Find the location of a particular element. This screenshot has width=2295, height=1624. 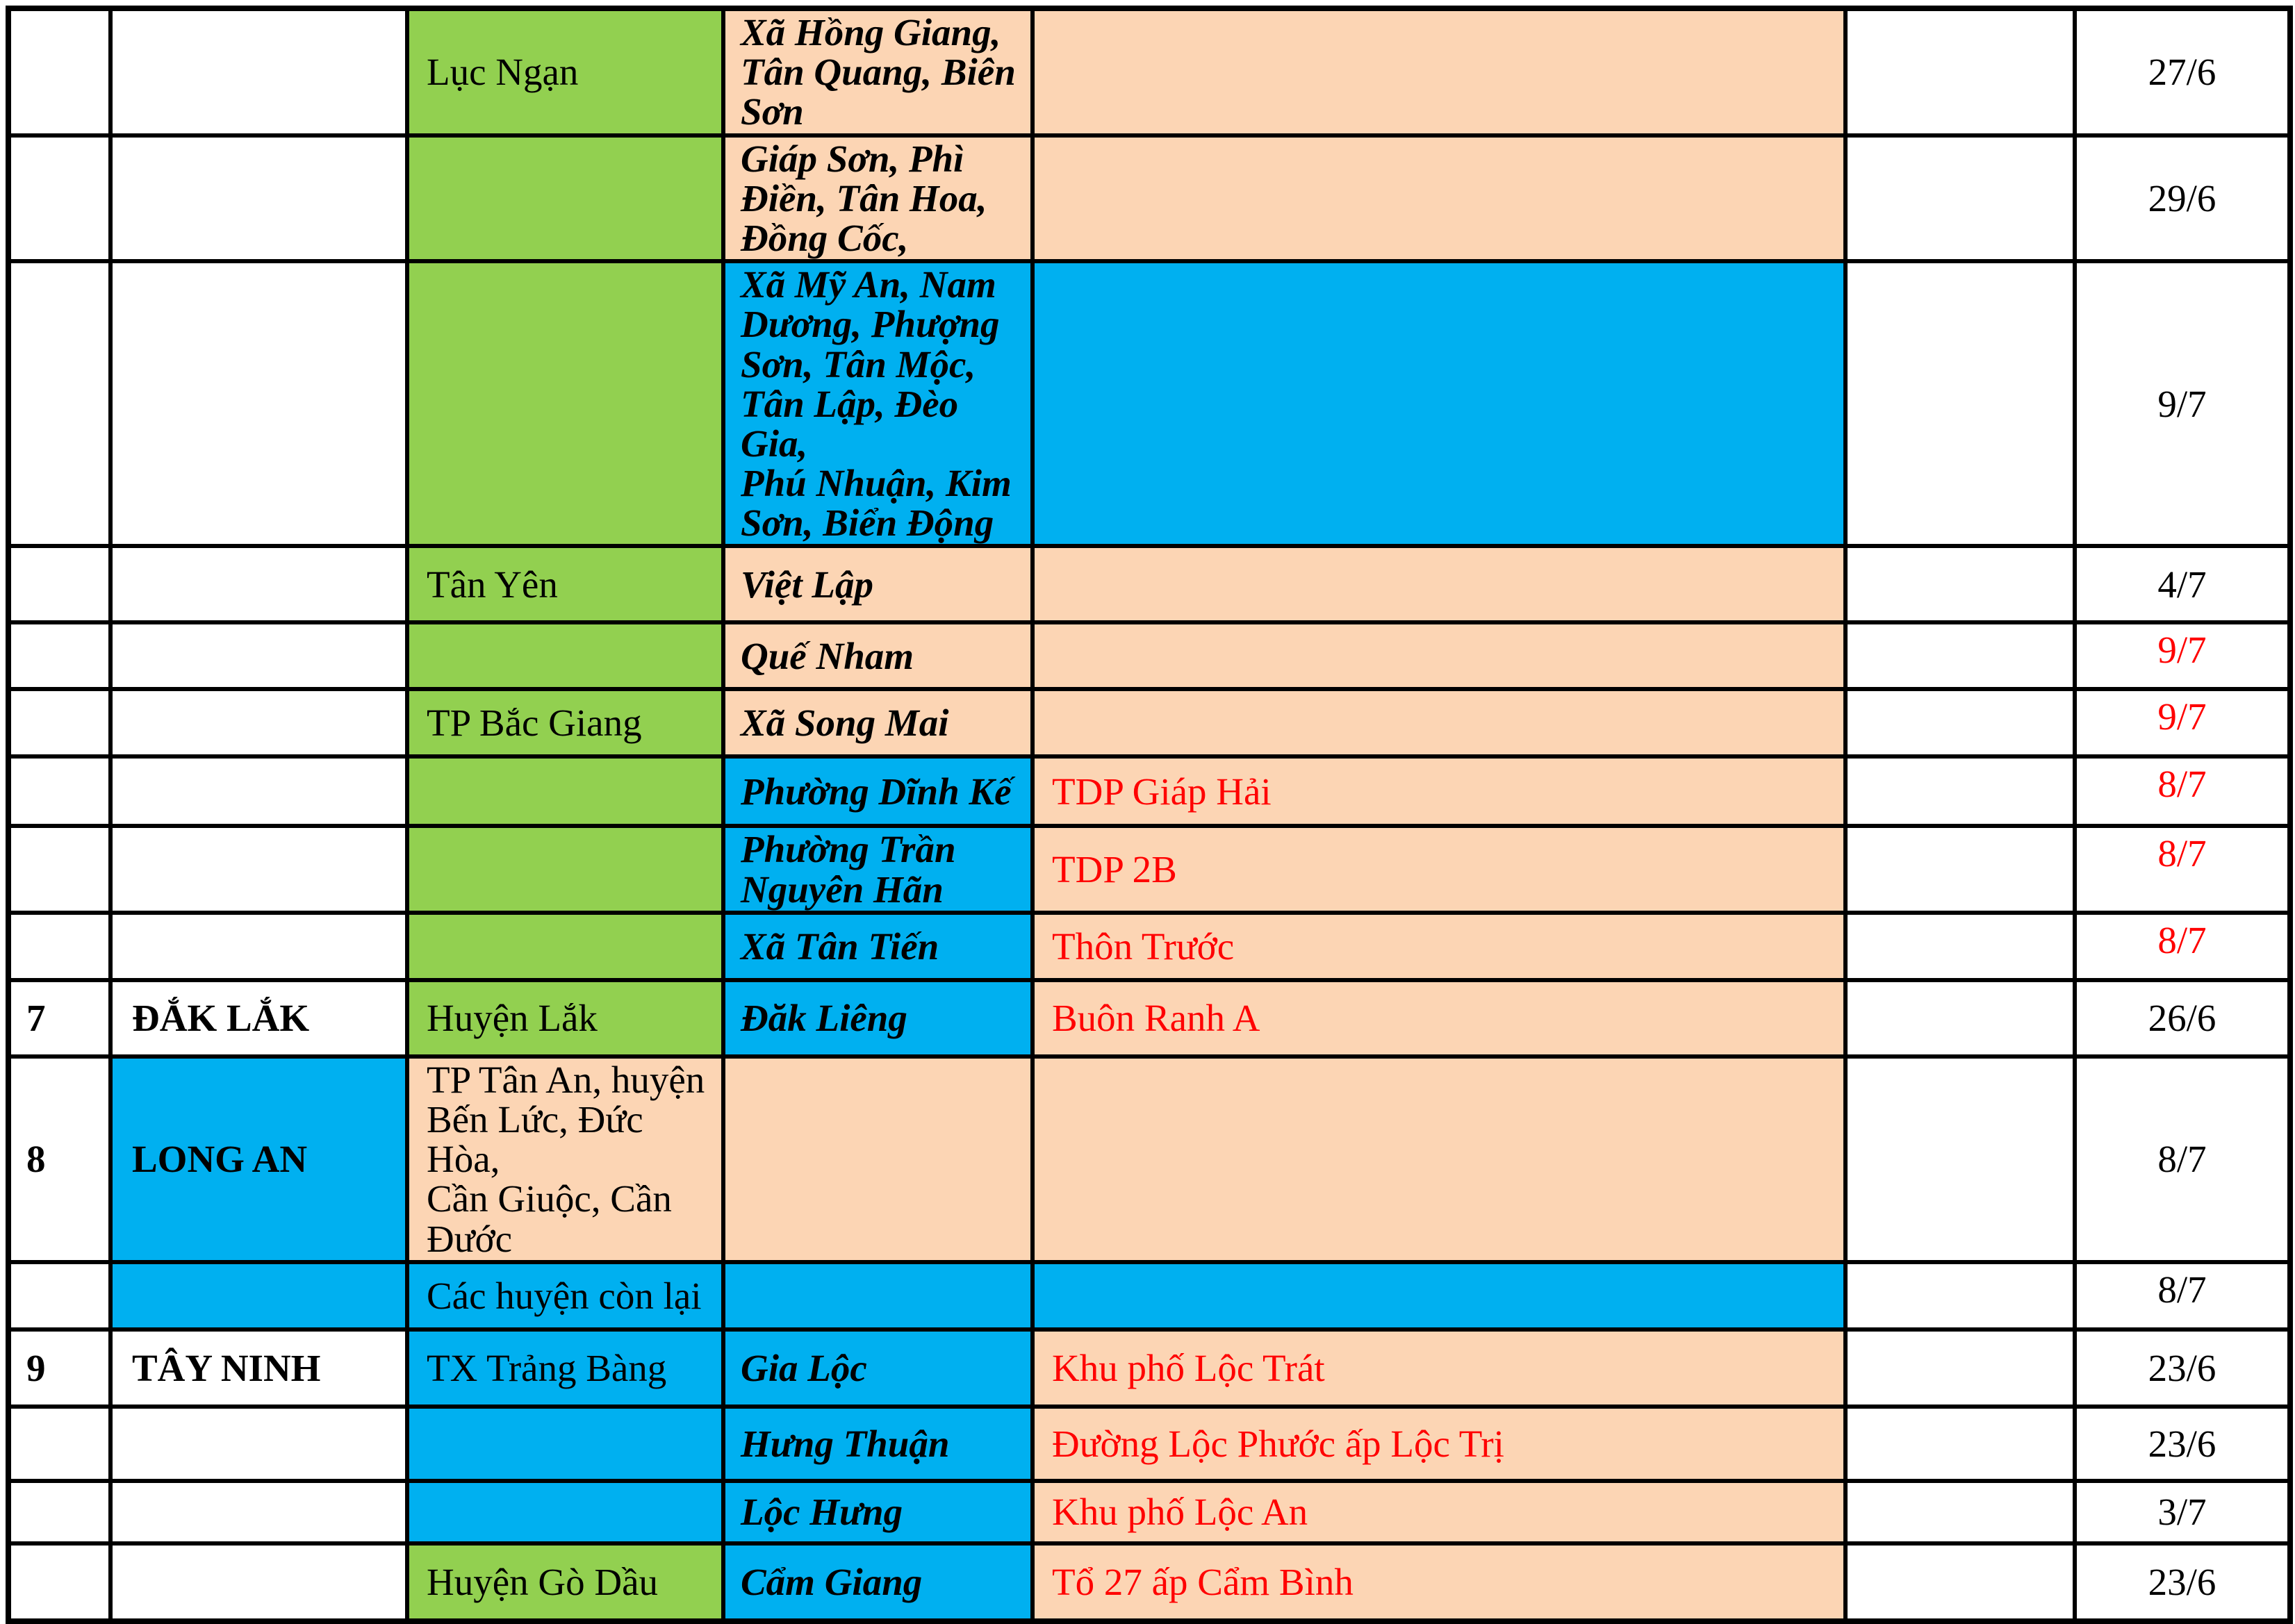

table-row: TP Bắc Giang Xã Song Mai 9/7 is located at coordinates (1149, 723).